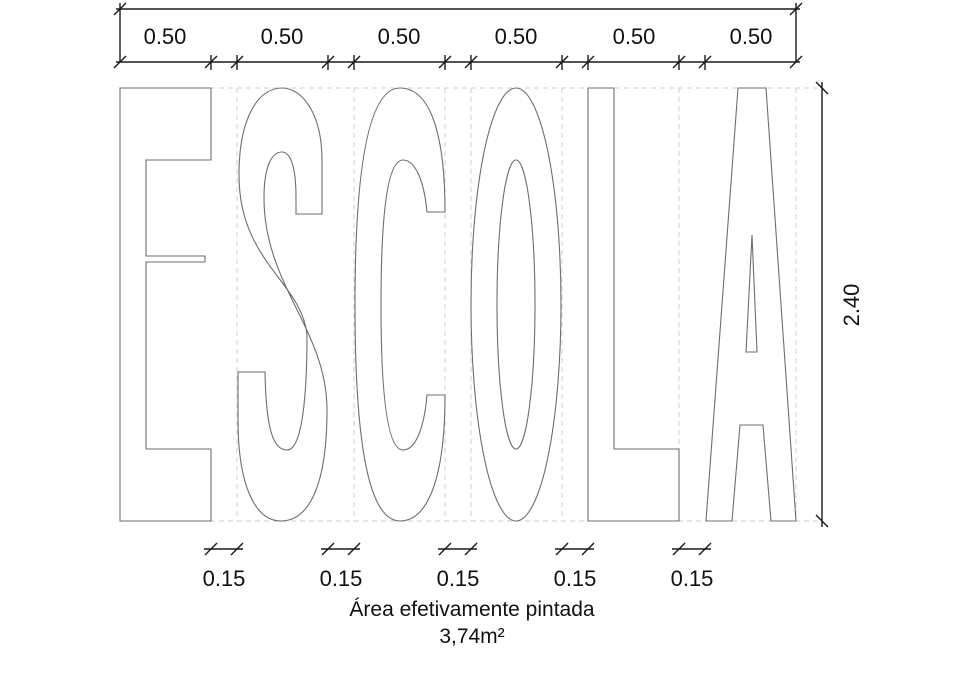 The image size is (954, 675). What do you see at coordinates (633, 304) in the screenshot?
I see `letter-l` at bounding box center [633, 304].